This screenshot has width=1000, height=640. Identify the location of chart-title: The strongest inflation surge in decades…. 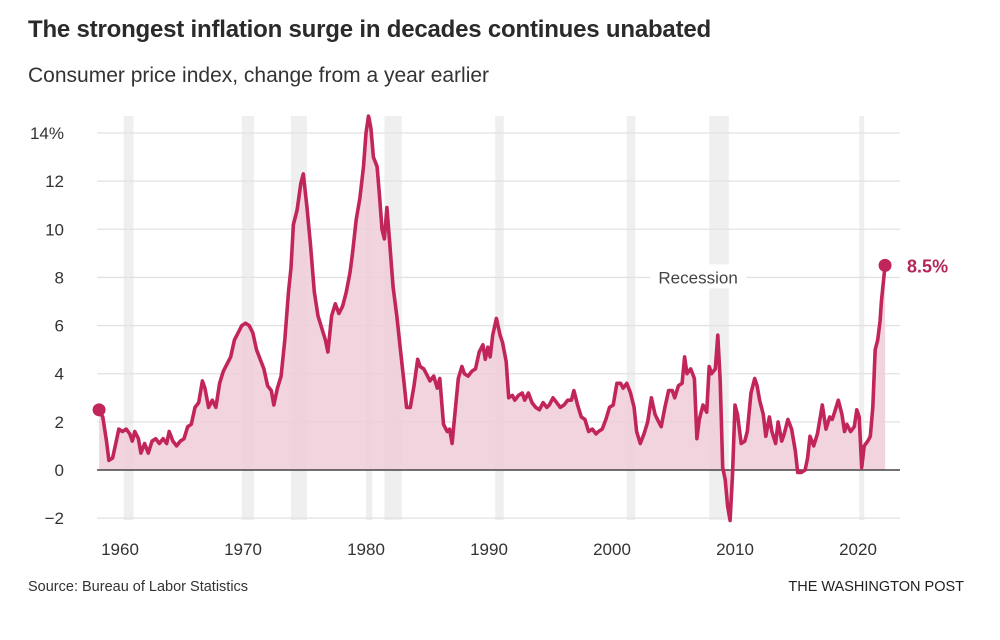
(369, 29).